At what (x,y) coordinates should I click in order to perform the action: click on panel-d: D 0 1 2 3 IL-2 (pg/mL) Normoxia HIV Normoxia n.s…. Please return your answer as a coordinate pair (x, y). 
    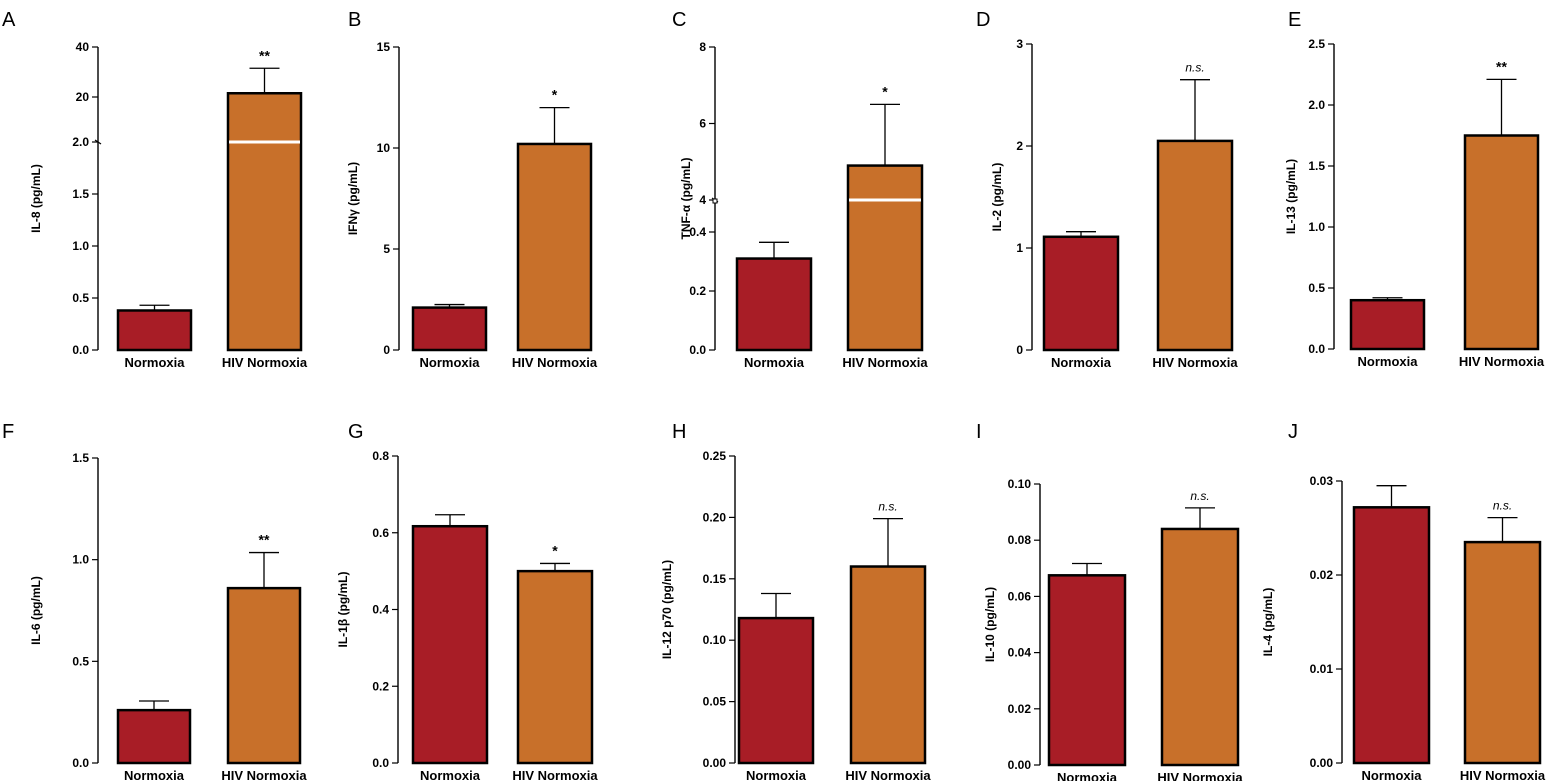
    Looking at the image, I should click on (1107, 189).